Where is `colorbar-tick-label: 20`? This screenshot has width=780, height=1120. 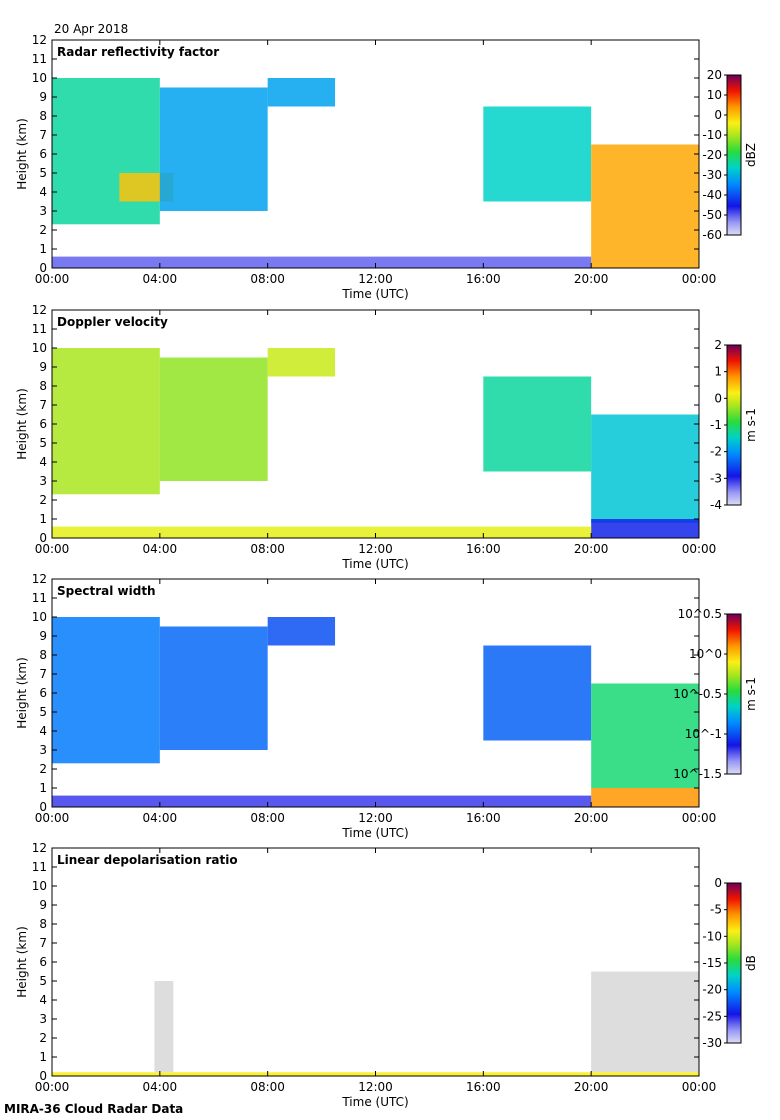
colorbar-tick-label: 20 is located at coordinates (714, 75).